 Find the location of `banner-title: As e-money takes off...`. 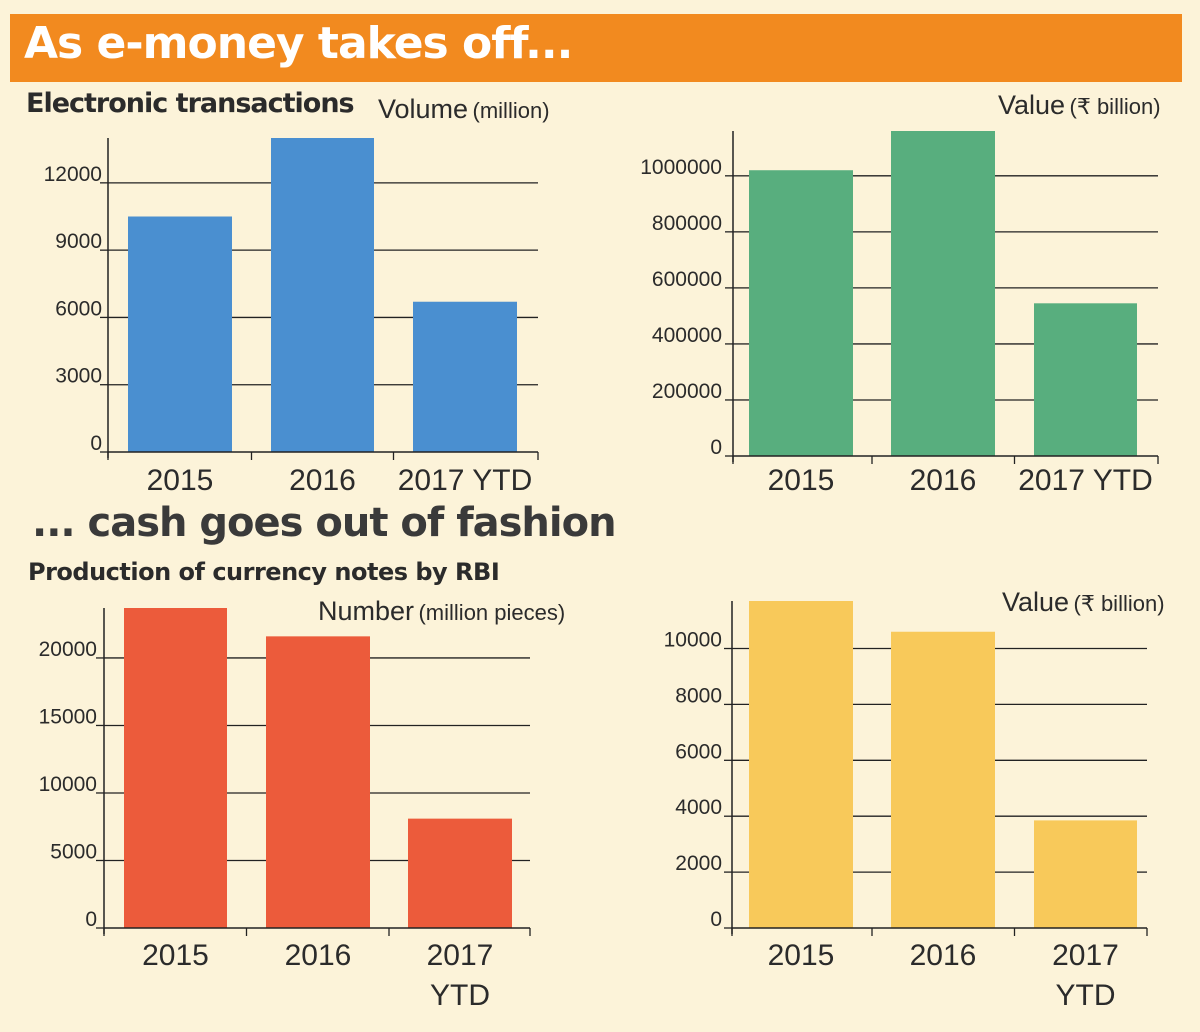

banner-title: As e-money takes off... is located at coordinates (298, 43).